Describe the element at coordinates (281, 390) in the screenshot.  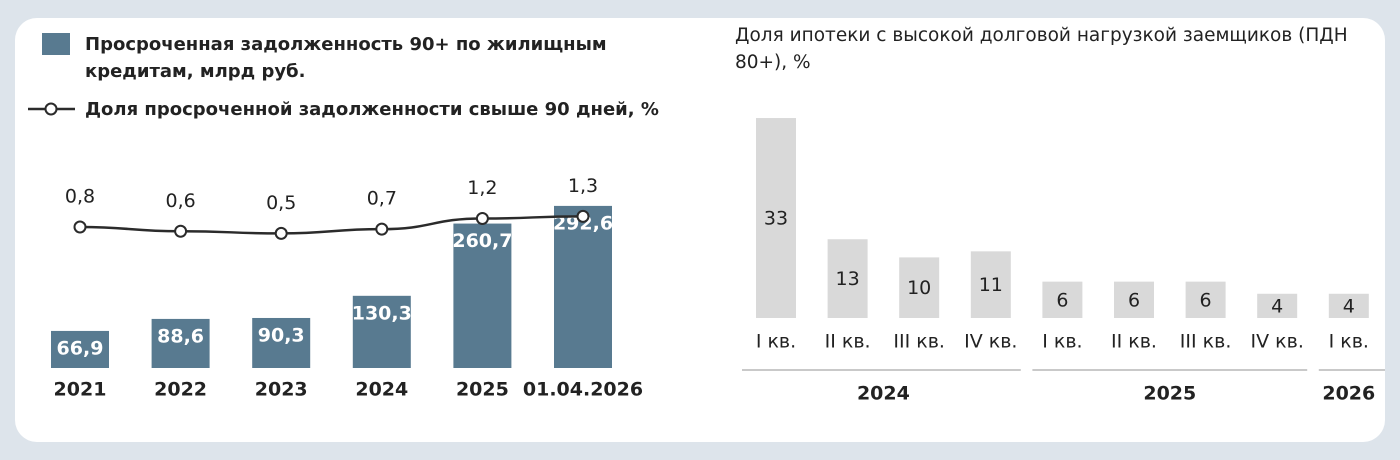
I see `x-tick-label: 2023` at that location.